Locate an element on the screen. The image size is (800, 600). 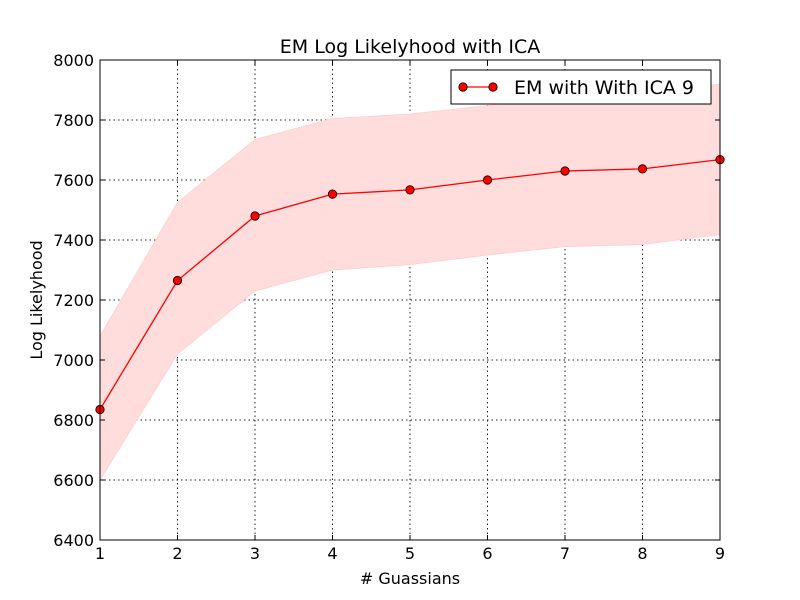
y-tick-label: 6800 is located at coordinates (73, 420).